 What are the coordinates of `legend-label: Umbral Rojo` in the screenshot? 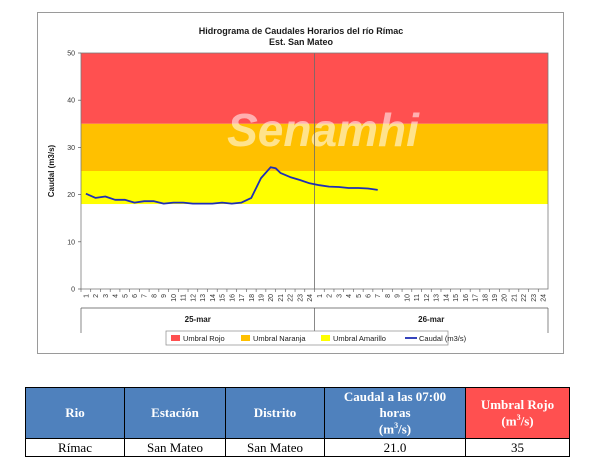 It's located at (204, 338).